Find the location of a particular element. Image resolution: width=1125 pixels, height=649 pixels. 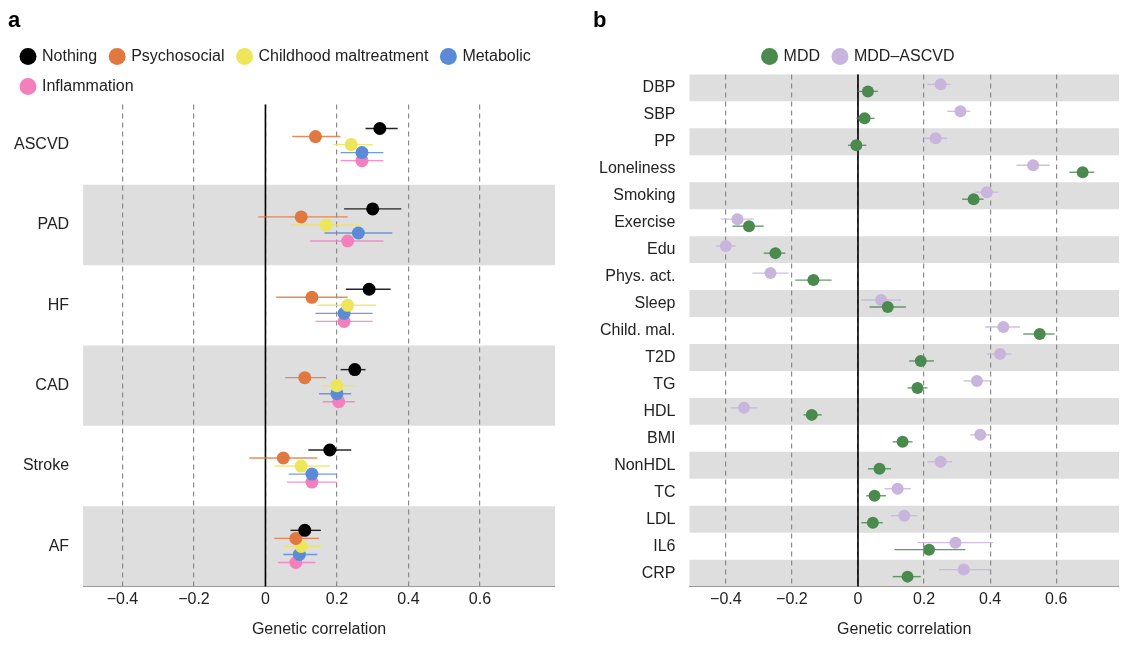

y-tick-label: PAD is located at coordinates (53, 224).